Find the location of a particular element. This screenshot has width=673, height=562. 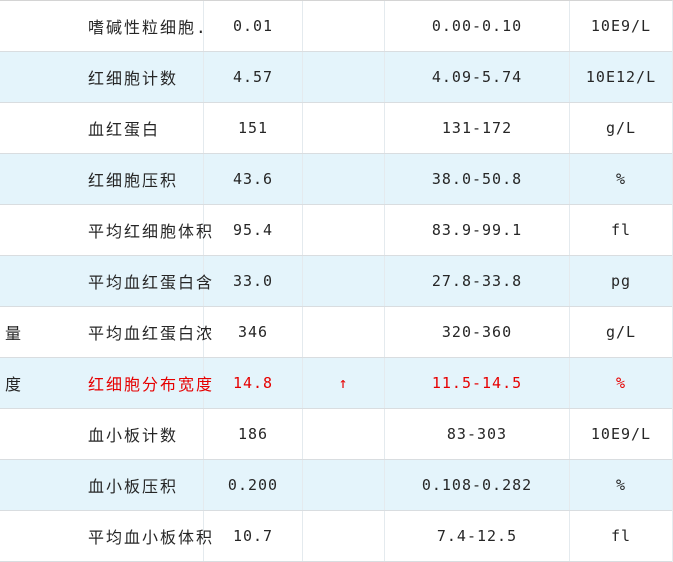

test-name-cell: 嗜碱性粒细胞. is located at coordinates (103, 26).